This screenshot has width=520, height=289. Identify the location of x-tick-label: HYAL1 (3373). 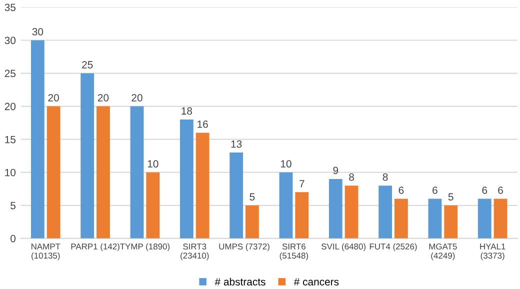
(493, 252).